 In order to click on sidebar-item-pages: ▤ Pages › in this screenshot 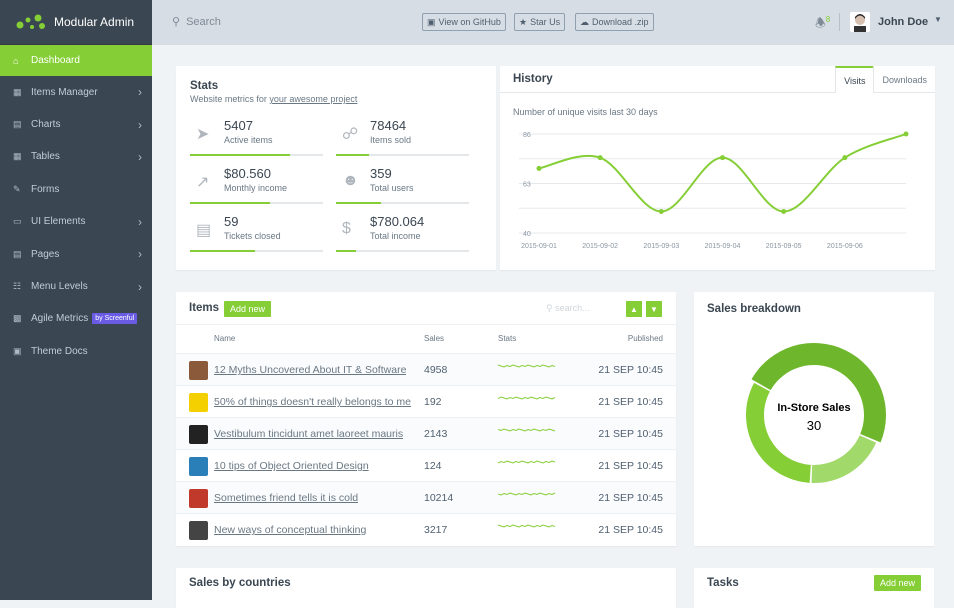, I will do `click(76, 254)`.